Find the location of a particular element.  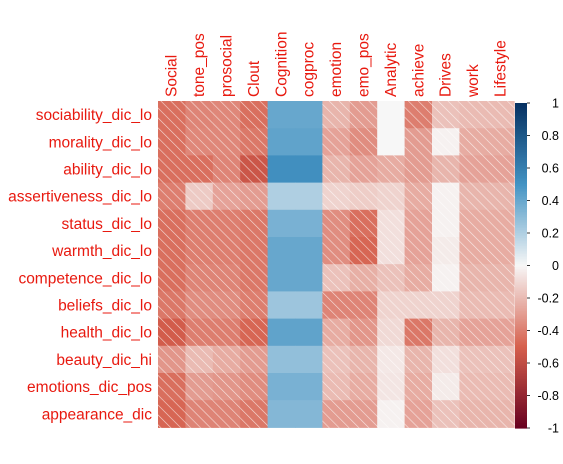

row-label: health_dic_lo is located at coordinates (106, 333).